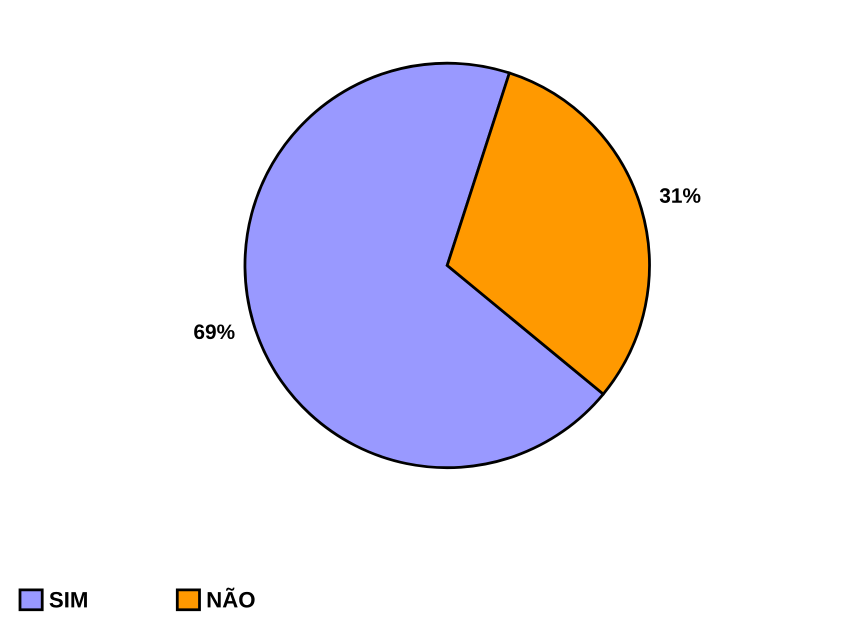 This screenshot has height=632, width=860. Describe the element at coordinates (680, 195) in the screenshot. I see `data-label: 31%` at that location.